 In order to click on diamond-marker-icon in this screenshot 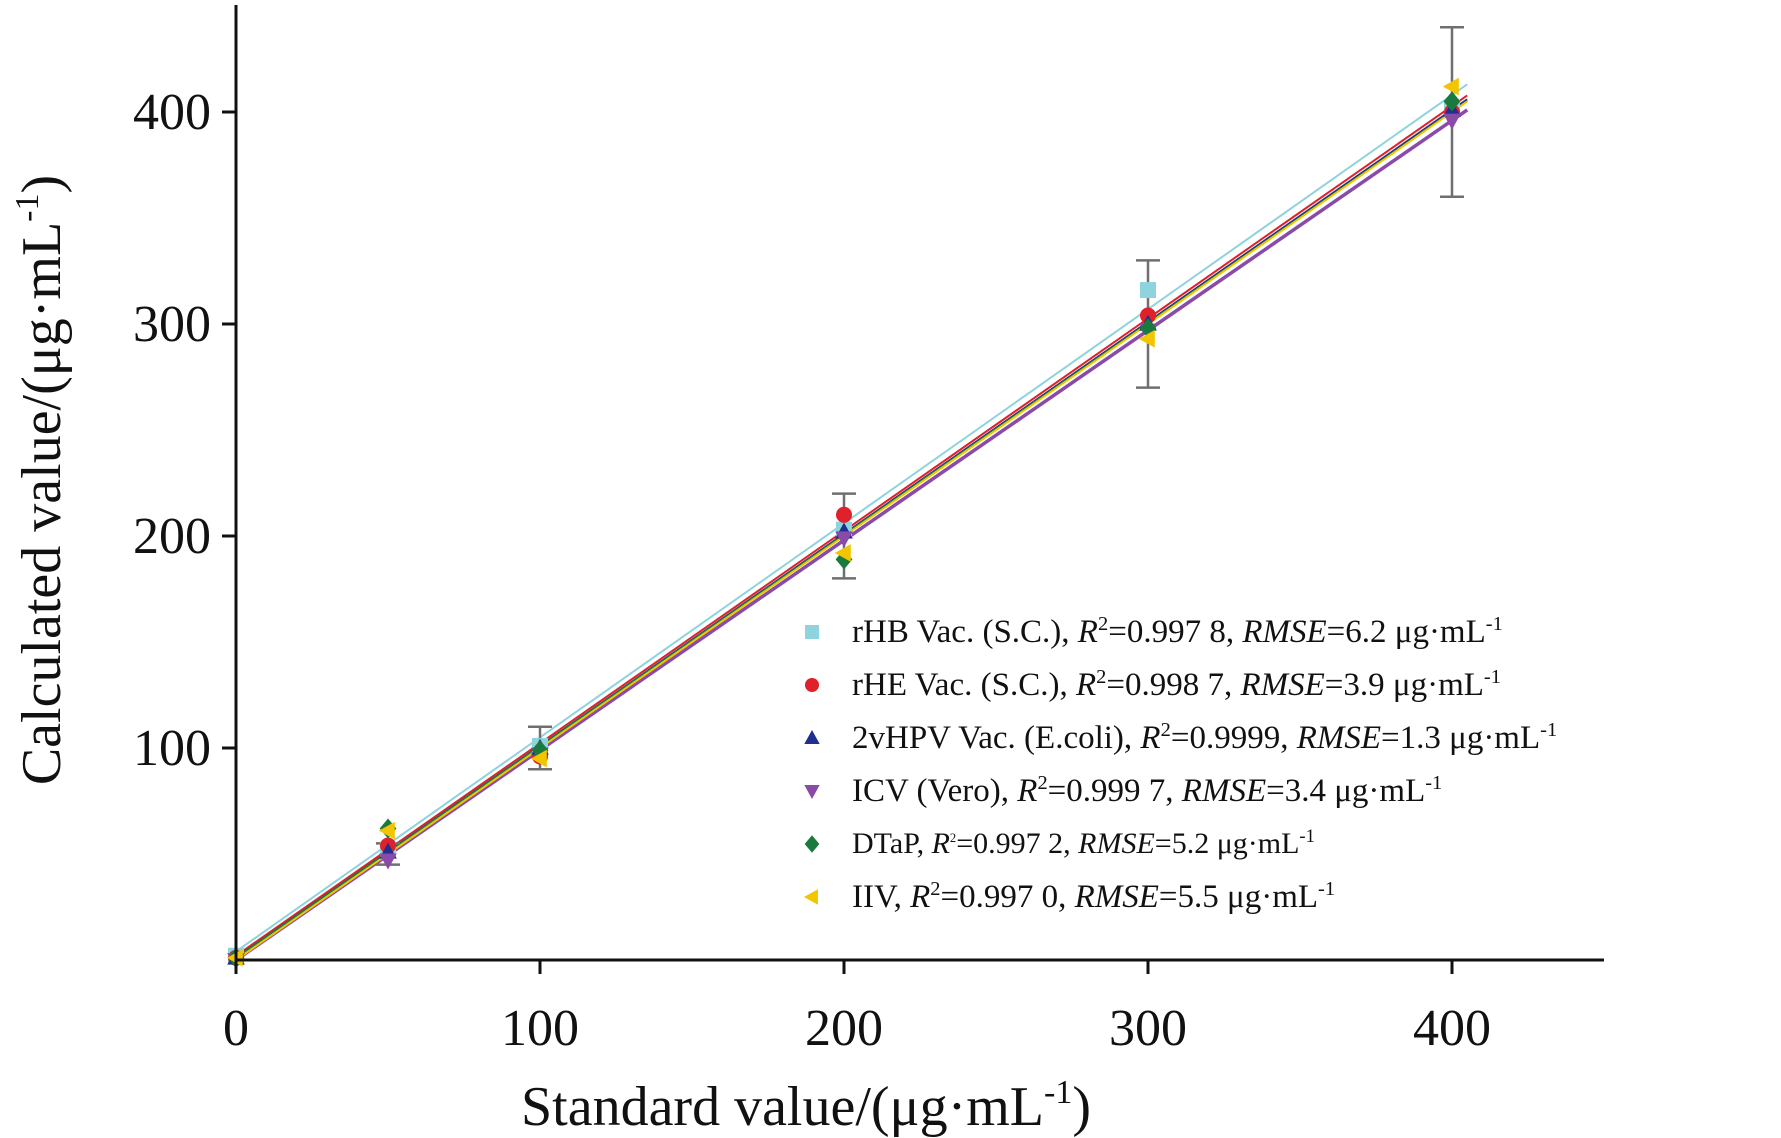, I will do `click(812, 844)`.